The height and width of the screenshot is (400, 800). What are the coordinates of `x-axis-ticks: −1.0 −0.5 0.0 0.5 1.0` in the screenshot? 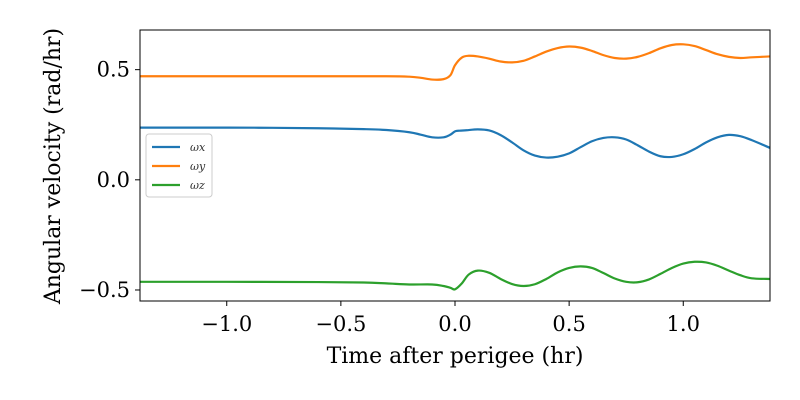 It's located at (450, 318).